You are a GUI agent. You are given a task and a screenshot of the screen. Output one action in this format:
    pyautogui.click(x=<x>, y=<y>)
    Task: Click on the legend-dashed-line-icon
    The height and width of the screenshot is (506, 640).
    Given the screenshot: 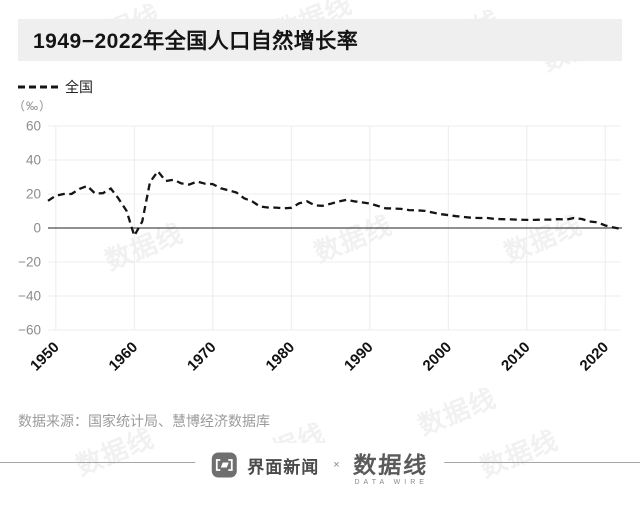 What is the action you would take?
    pyautogui.click(x=38, y=87)
    